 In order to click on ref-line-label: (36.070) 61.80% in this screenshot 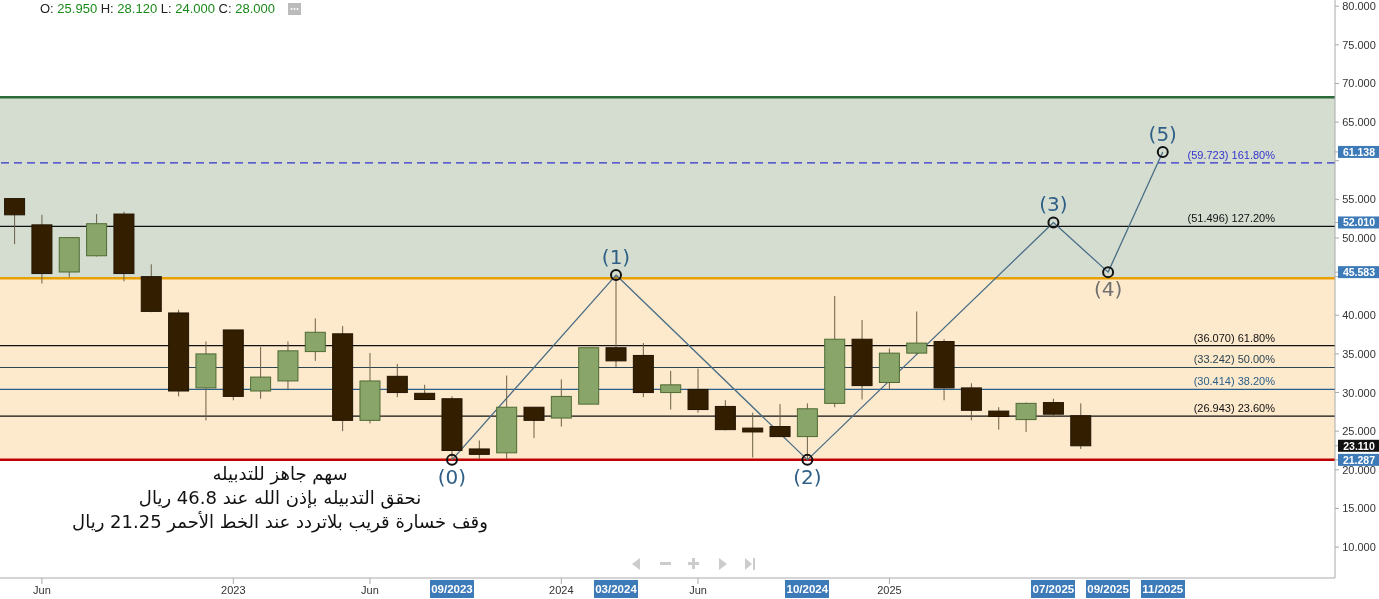, I will do `click(1234, 337)`.